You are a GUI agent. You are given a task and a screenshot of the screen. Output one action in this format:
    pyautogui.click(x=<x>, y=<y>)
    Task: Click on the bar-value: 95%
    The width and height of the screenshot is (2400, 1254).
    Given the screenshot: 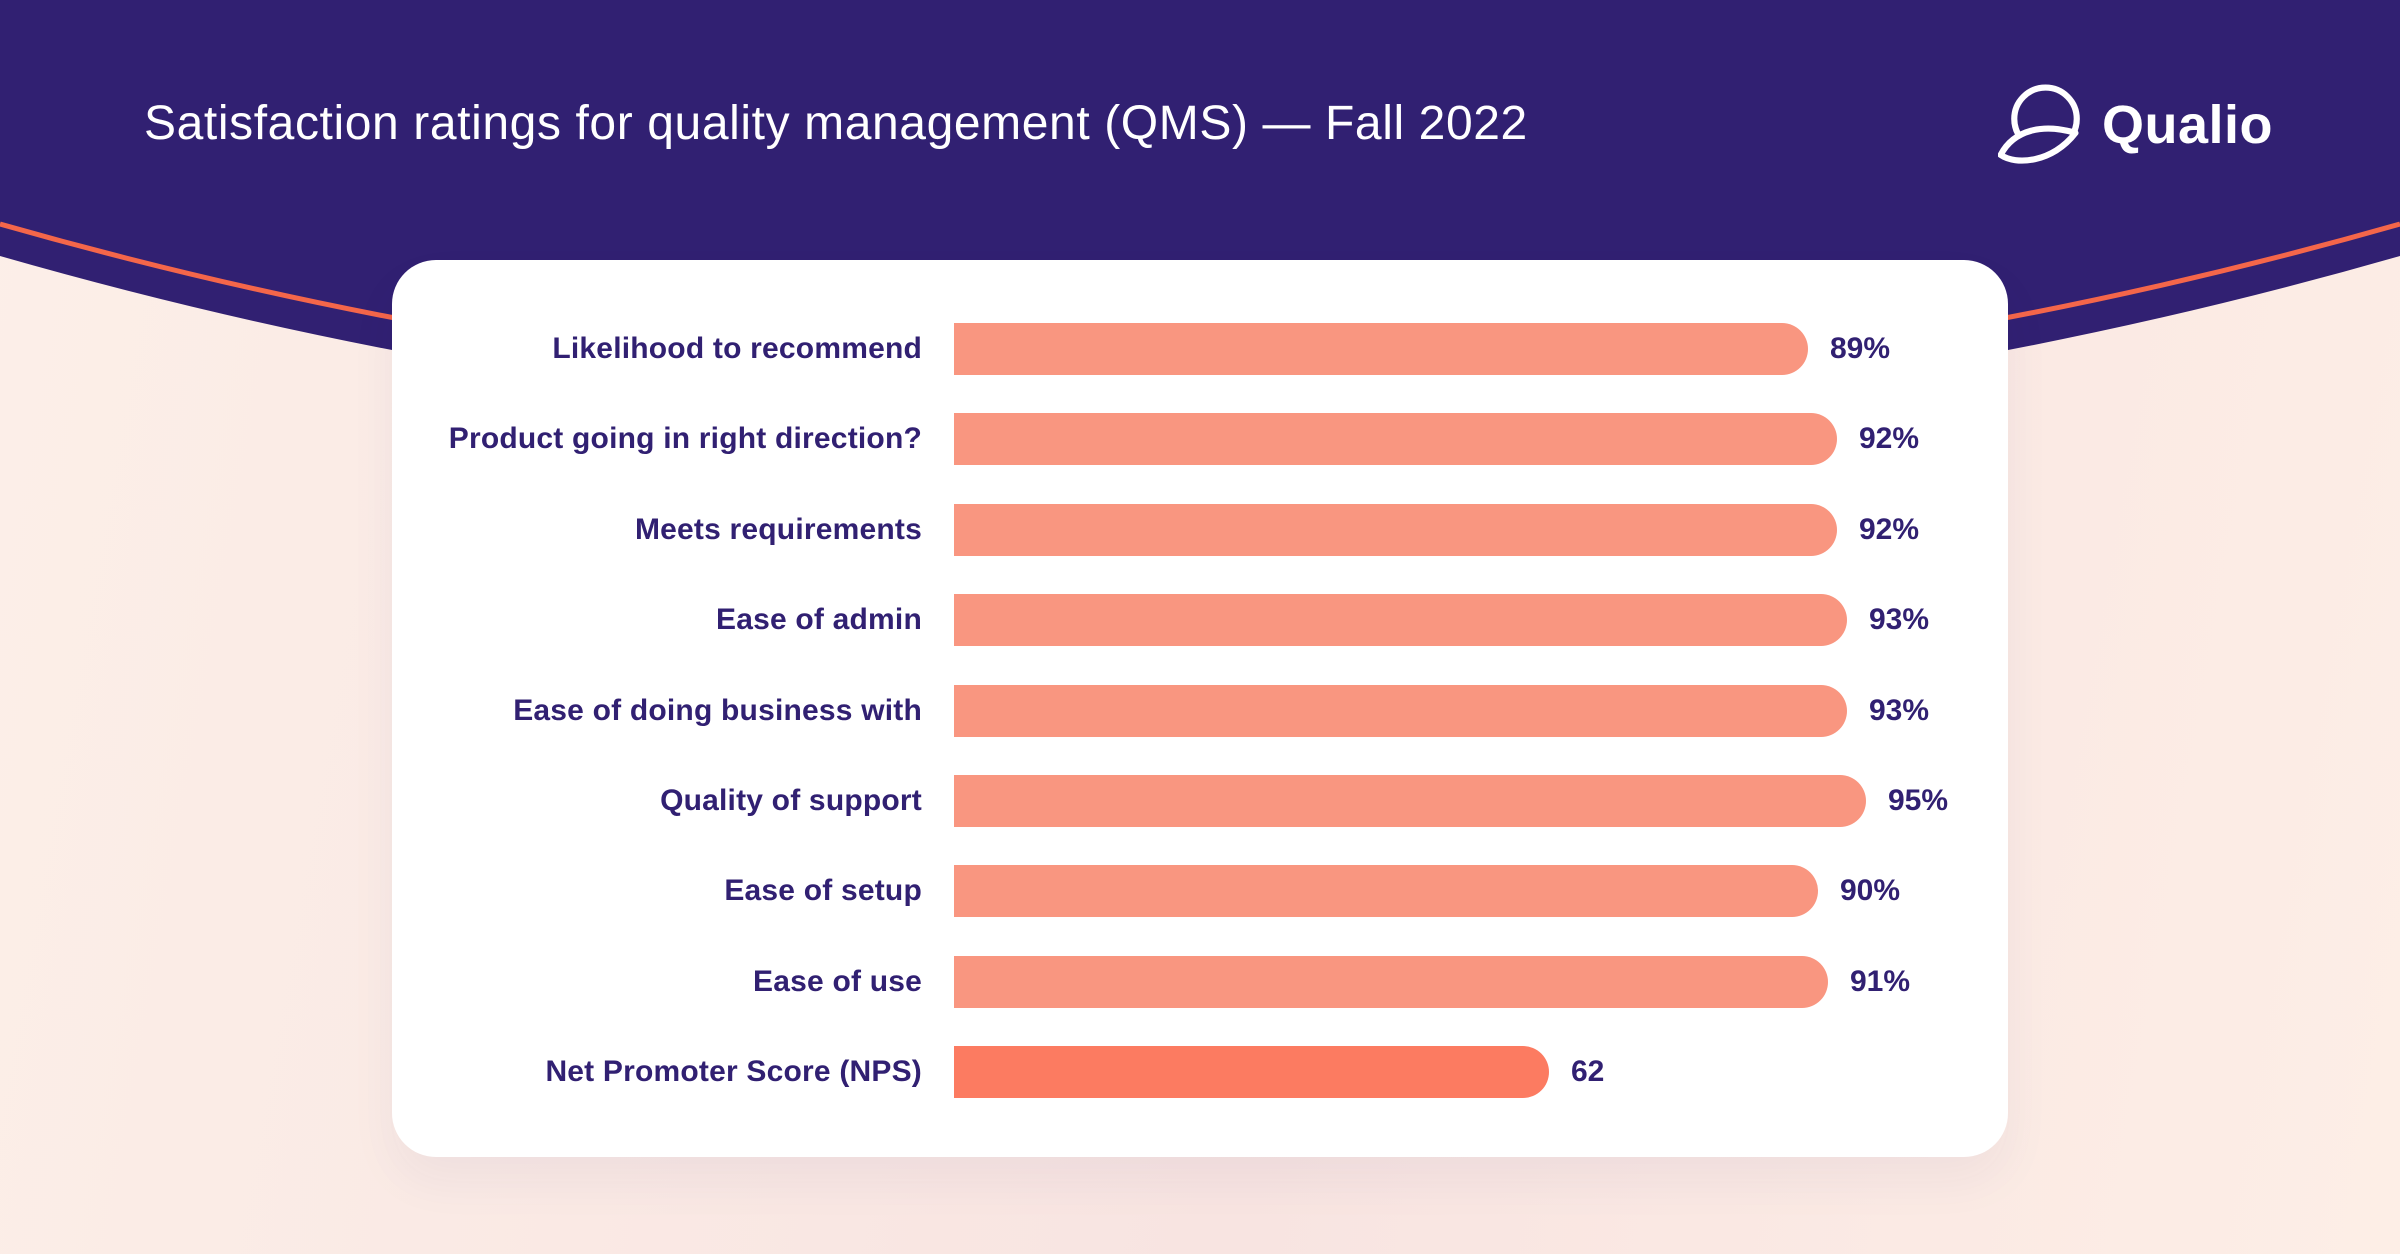 What is the action you would take?
    pyautogui.click(x=1918, y=800)
    